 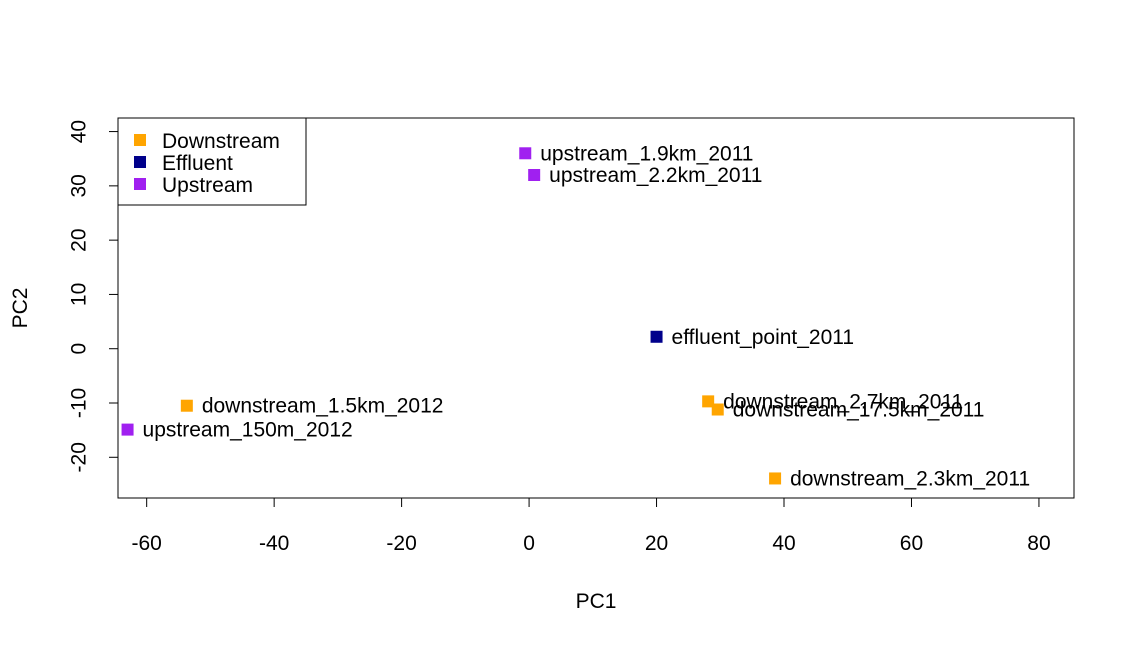 I want to click on legend-box, so click(x=212, y=161).